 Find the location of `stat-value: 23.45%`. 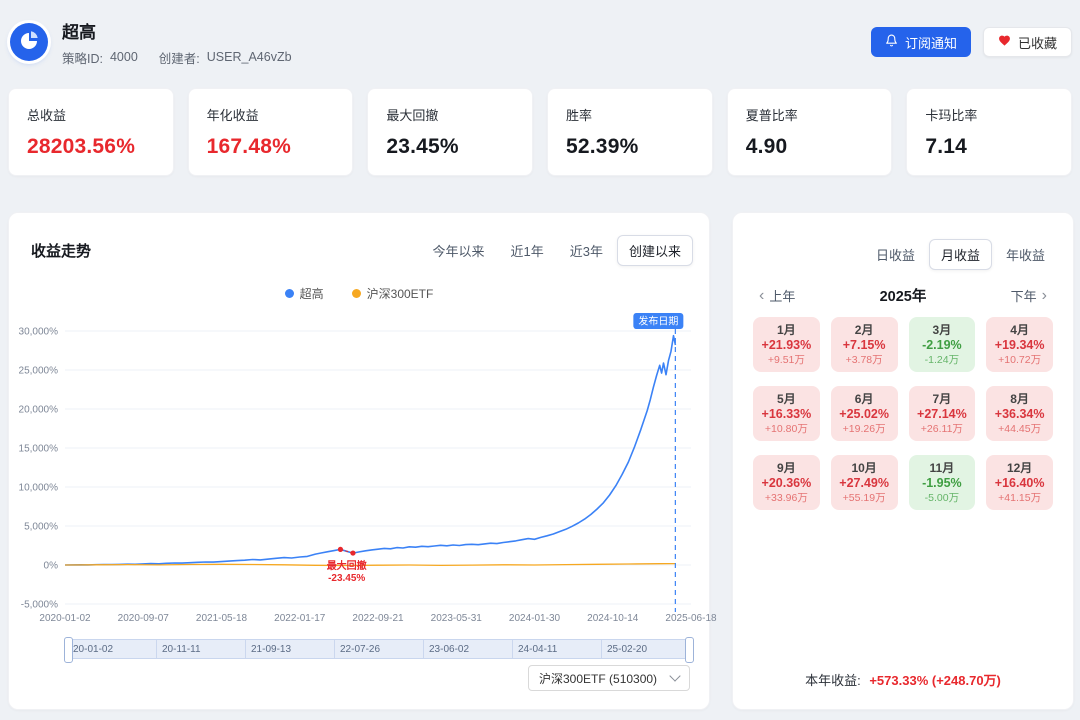

stat-value: 23.45% is located at coordinates (422, 146).